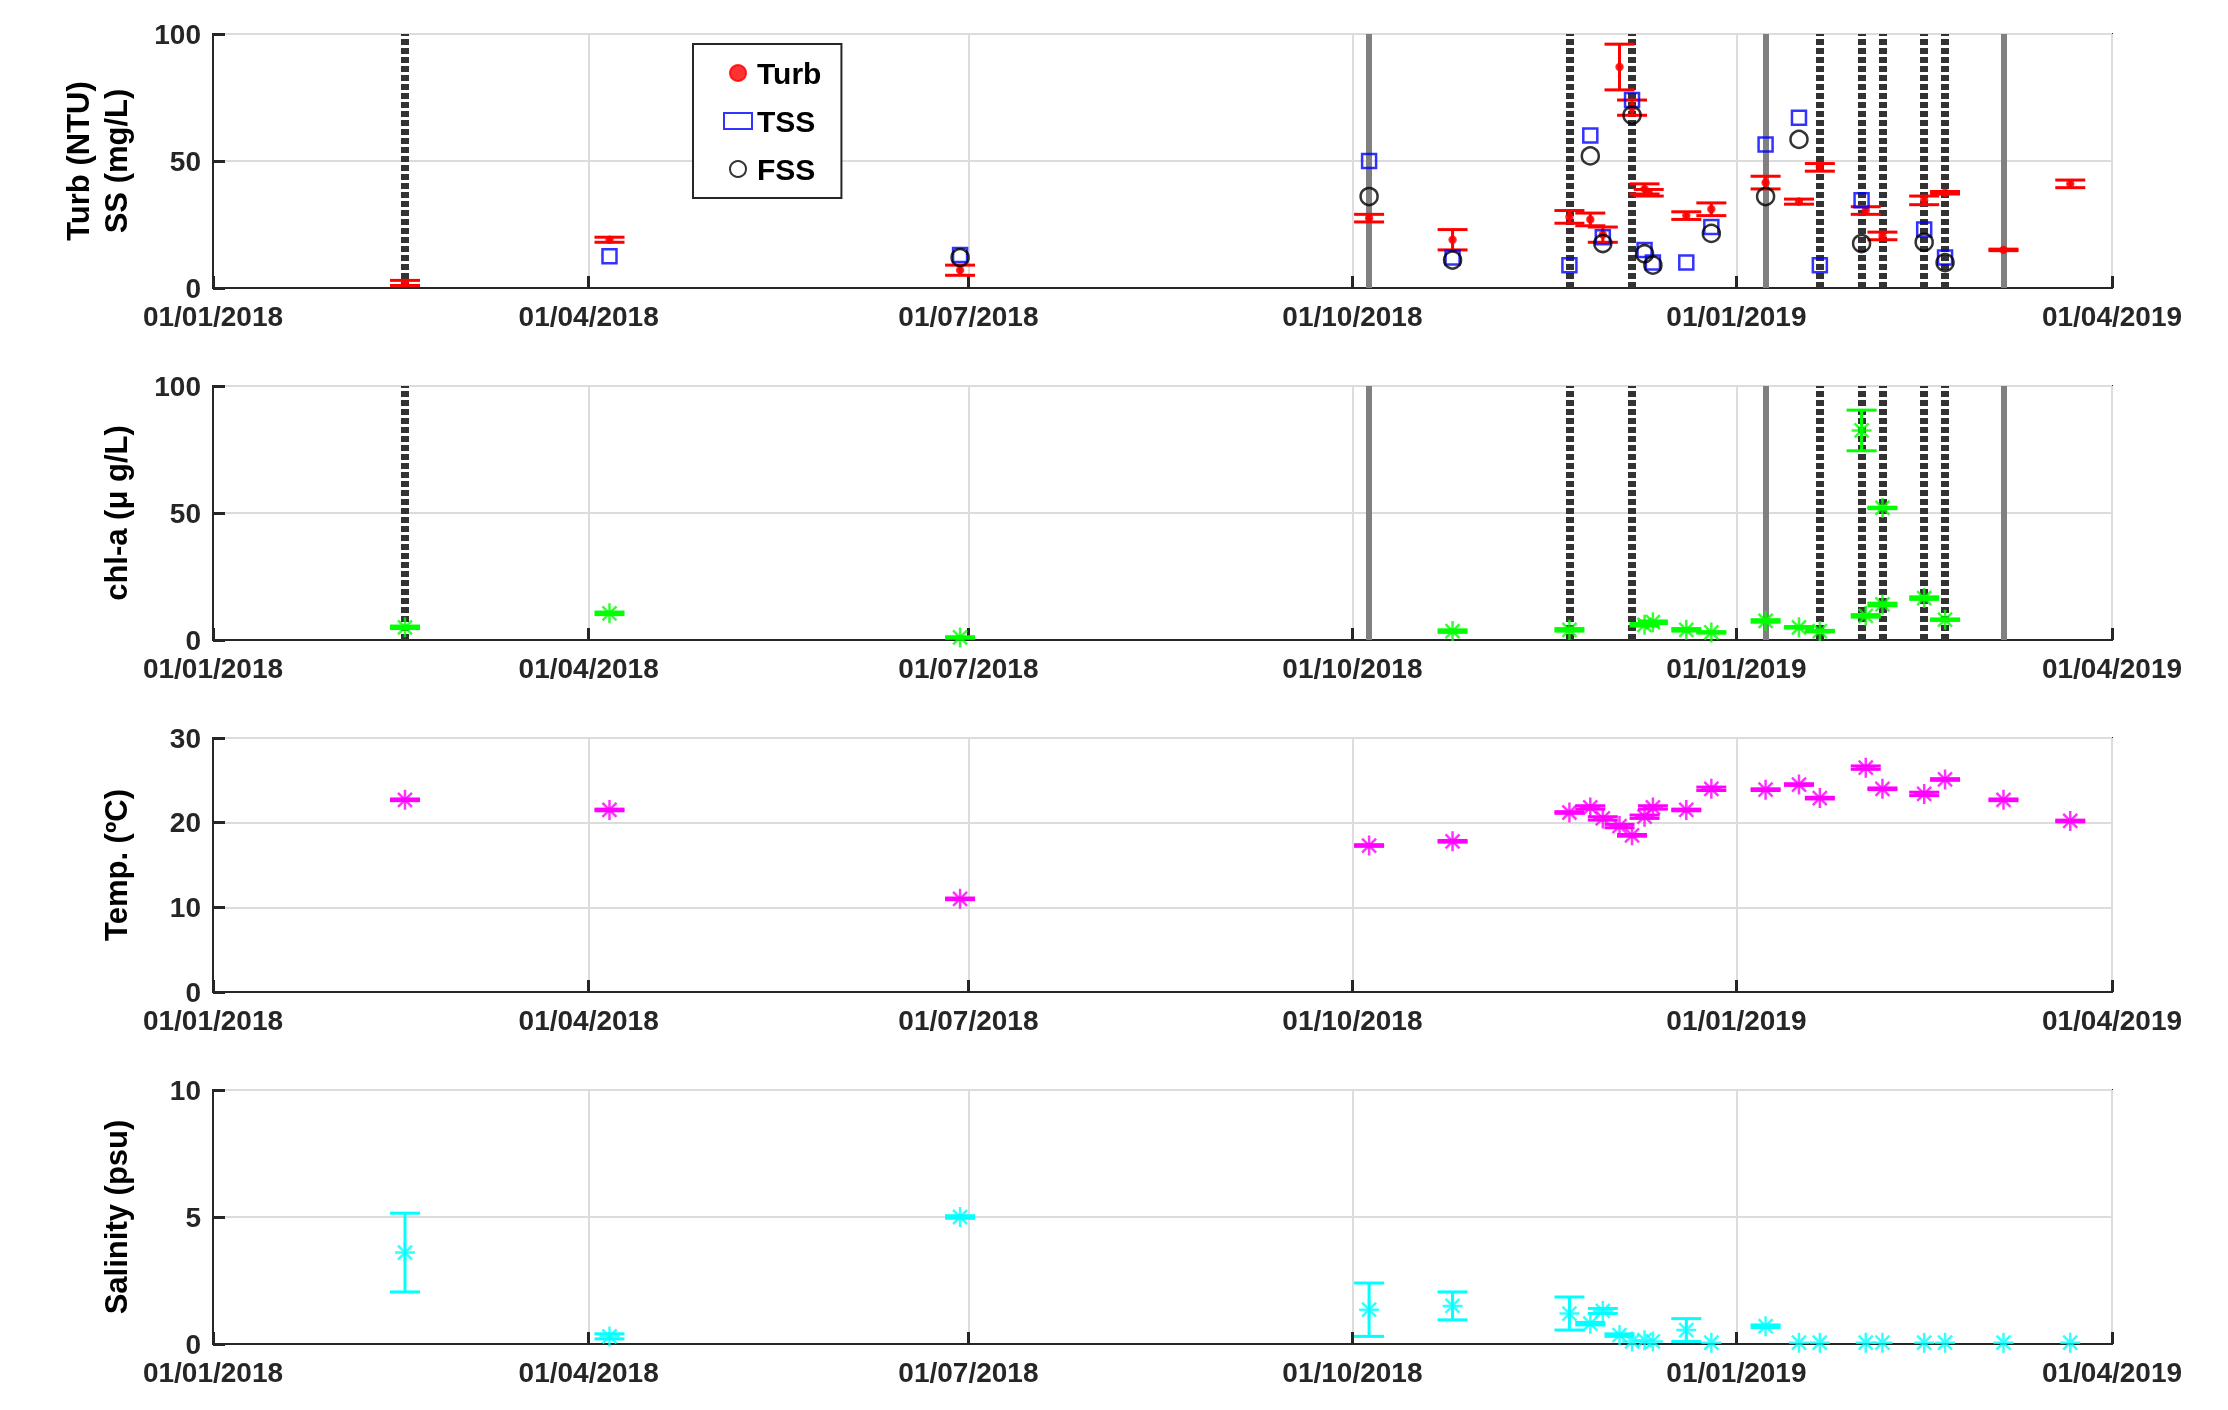  Describe the element at coordinates (185, 823) in the screenshot. I see `y-tick-label: 20` at that location.